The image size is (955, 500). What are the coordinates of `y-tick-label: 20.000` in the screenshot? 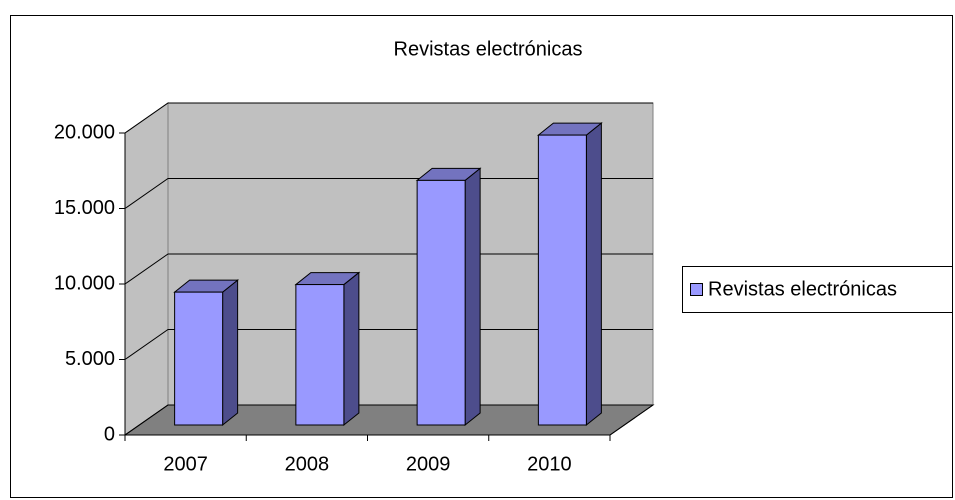 It's located at (84, 132).